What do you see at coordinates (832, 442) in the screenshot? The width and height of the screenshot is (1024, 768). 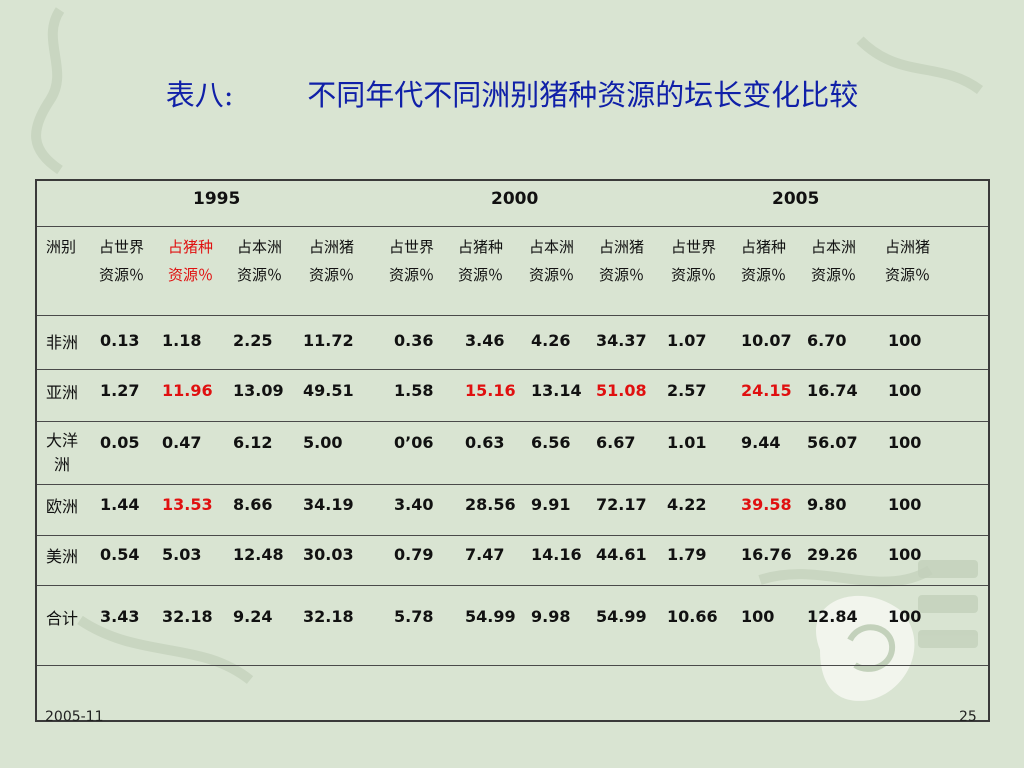 I see `table-cell: 56.07` at bounding box center [832, 442].